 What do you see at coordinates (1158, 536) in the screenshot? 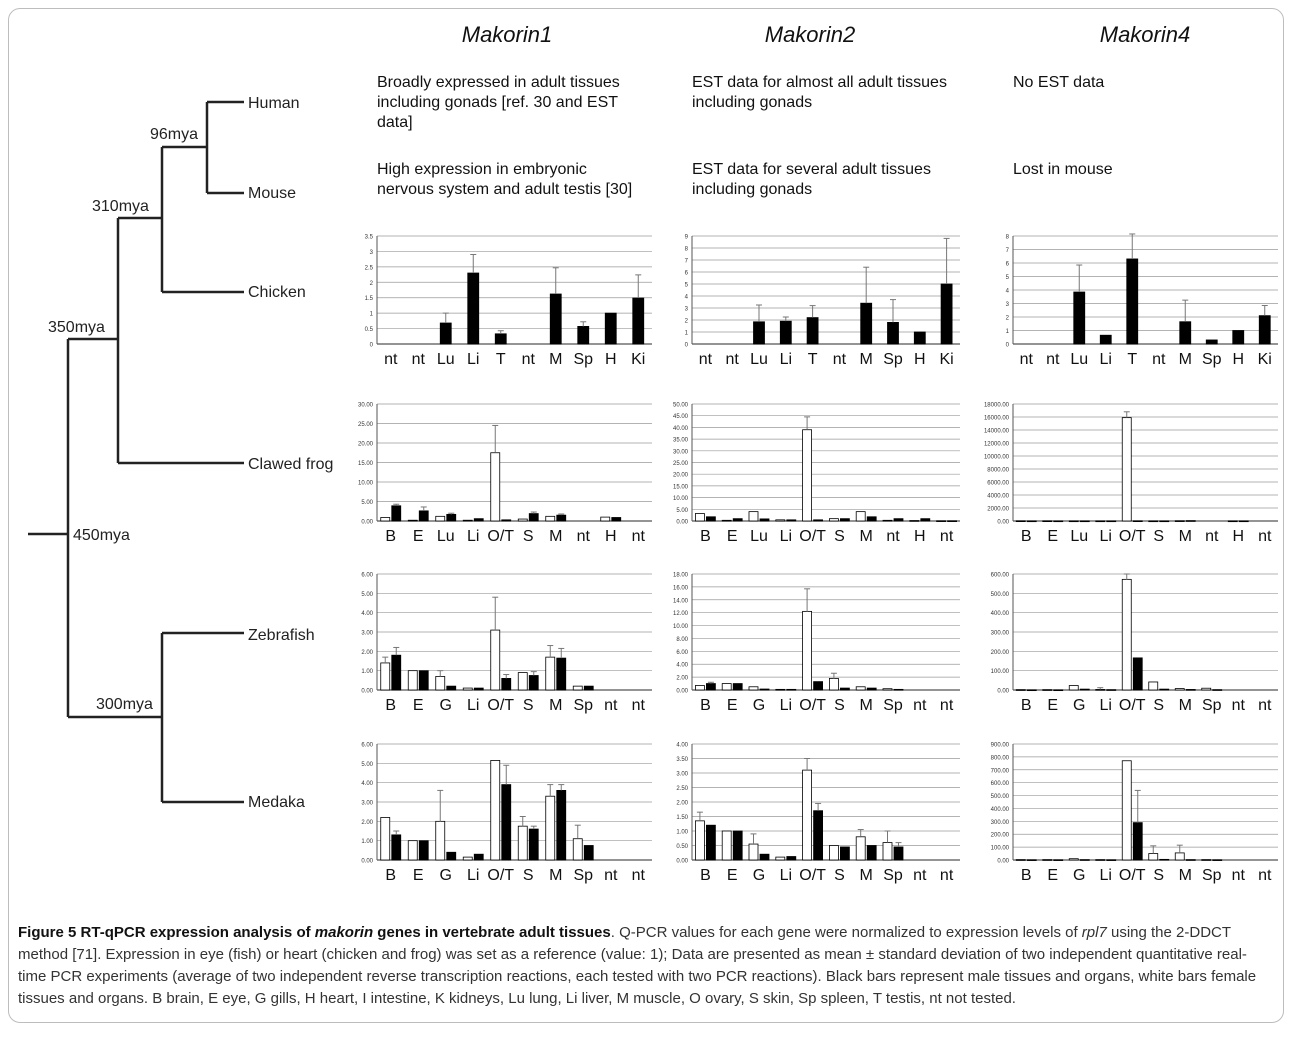
I see `x-category-label: S` at bounding box center [1158, 536].